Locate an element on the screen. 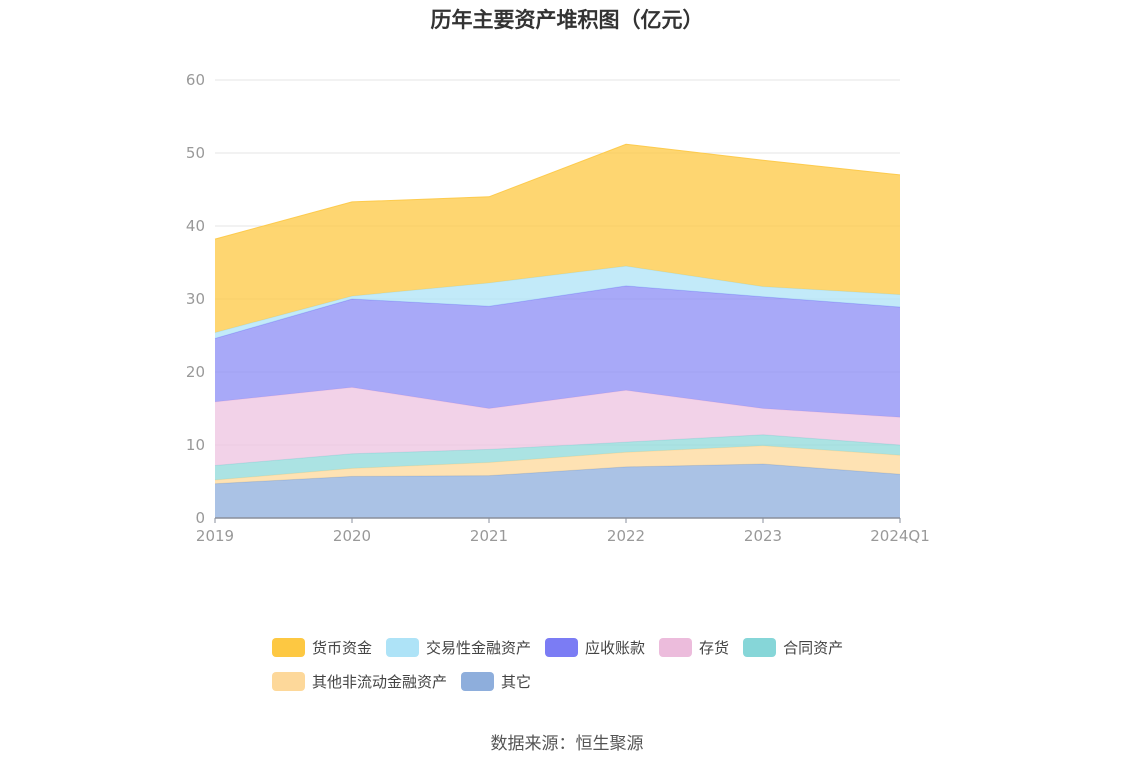 The width and height of the screenshot is (1134, 766). legend-row: 货币资金 交易性金融资产 应收账款 存货 合同资产 is located at coordinates (592, 647).